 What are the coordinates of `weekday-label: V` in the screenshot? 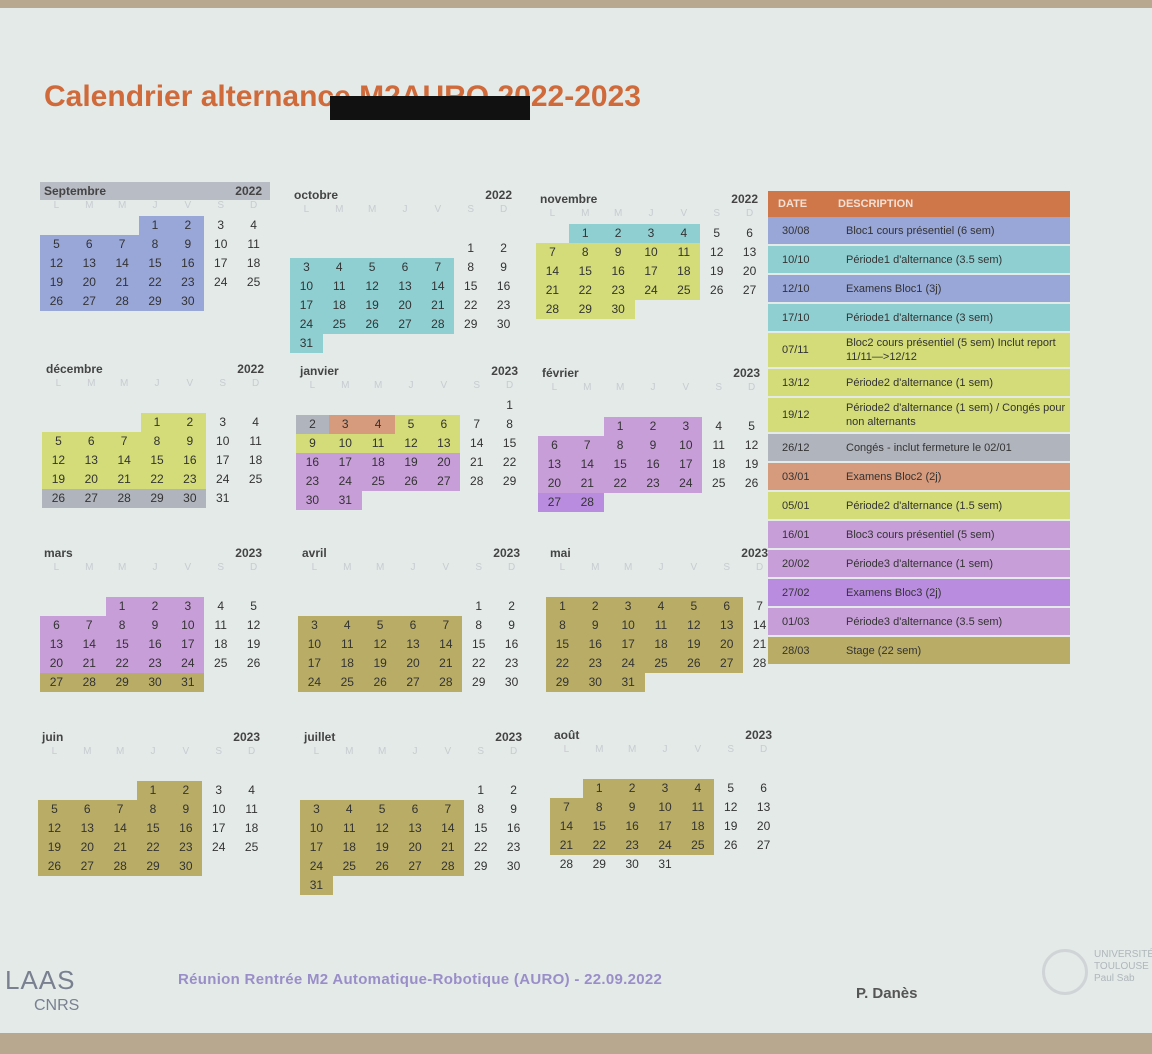 It's located at (686, 387).